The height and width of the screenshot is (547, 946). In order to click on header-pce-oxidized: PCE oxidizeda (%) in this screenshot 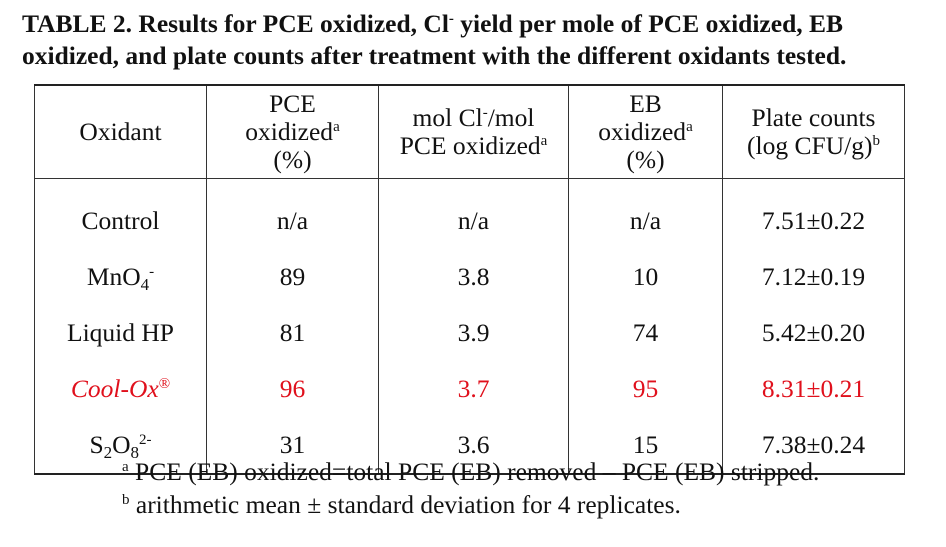, I will do `click(292, 131)`.